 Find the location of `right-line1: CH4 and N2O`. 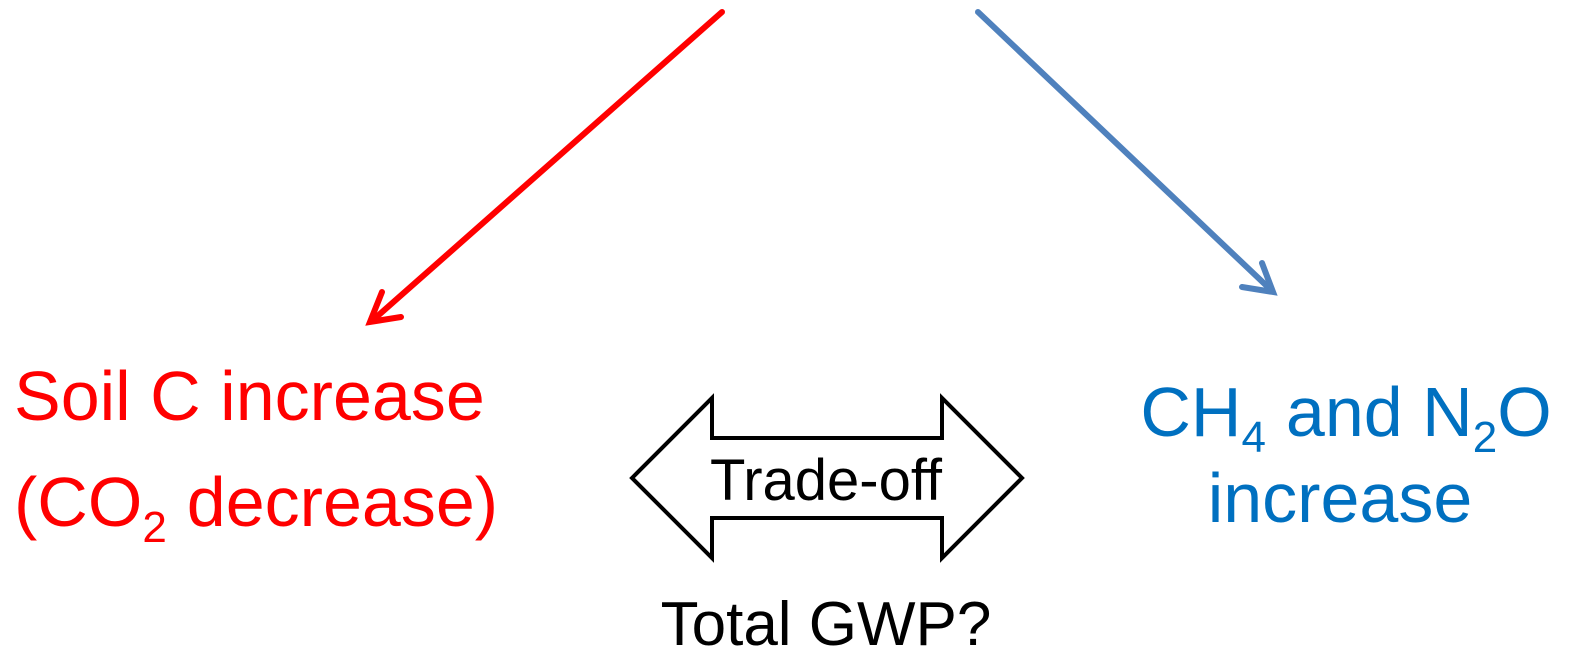

right-line1: CH4 and N2O is located at coordinates (1345, 417).